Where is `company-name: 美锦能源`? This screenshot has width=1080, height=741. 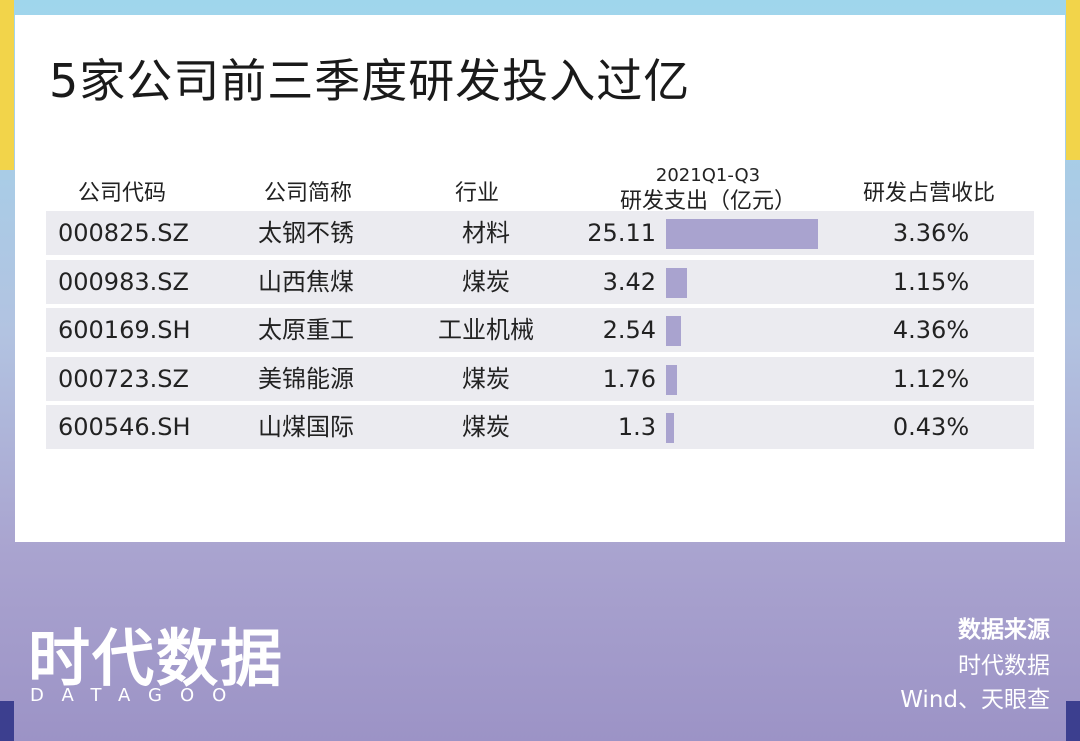
company-name: 美锦能源 is located at coordinates (306, 378).